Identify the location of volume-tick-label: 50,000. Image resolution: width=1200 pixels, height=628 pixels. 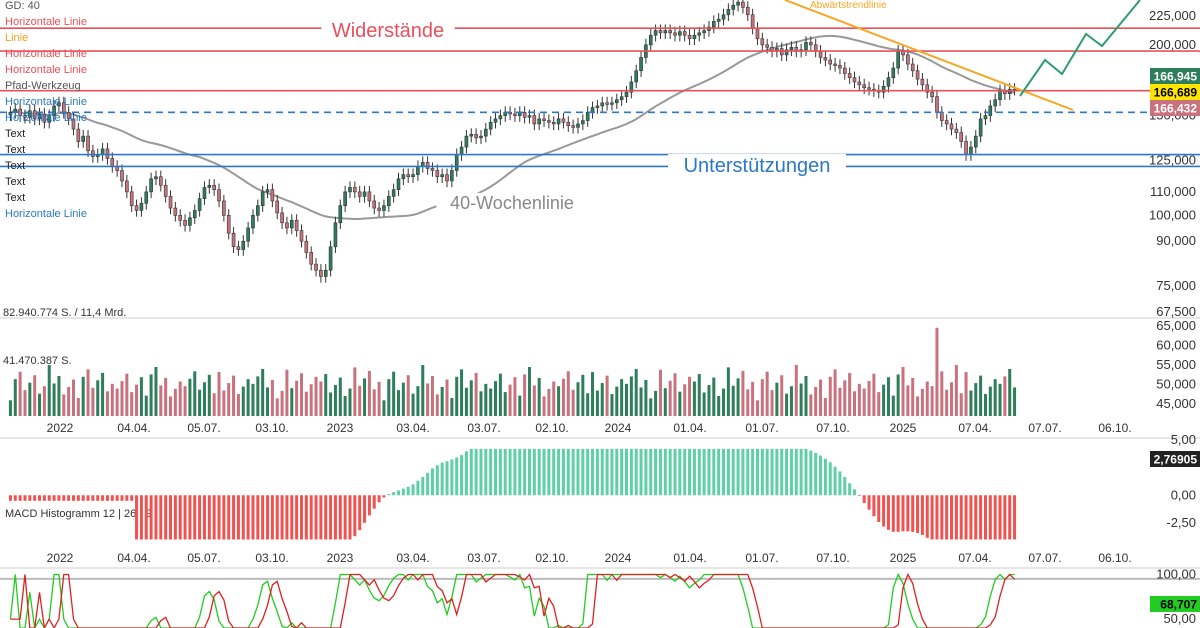
(1176, 384).